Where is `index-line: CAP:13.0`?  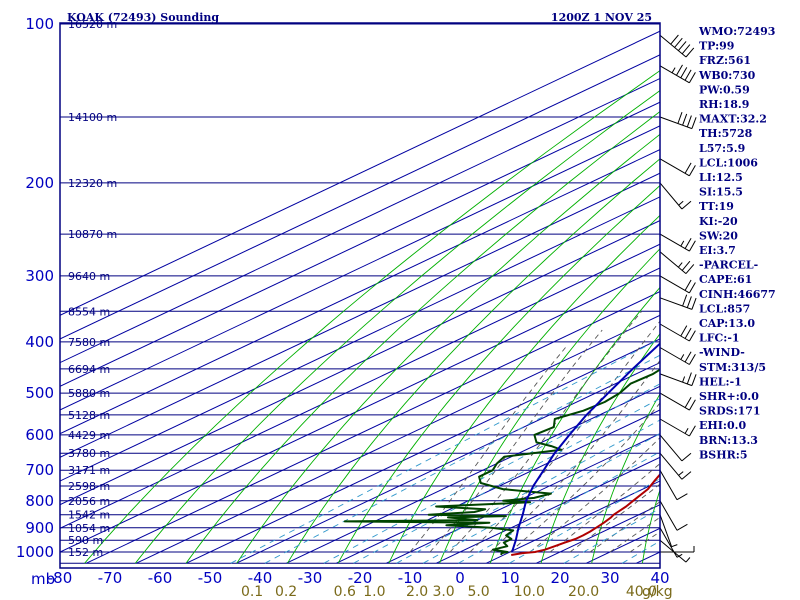 index-line: CAP:13.0 is located at coordinates (727, 323).